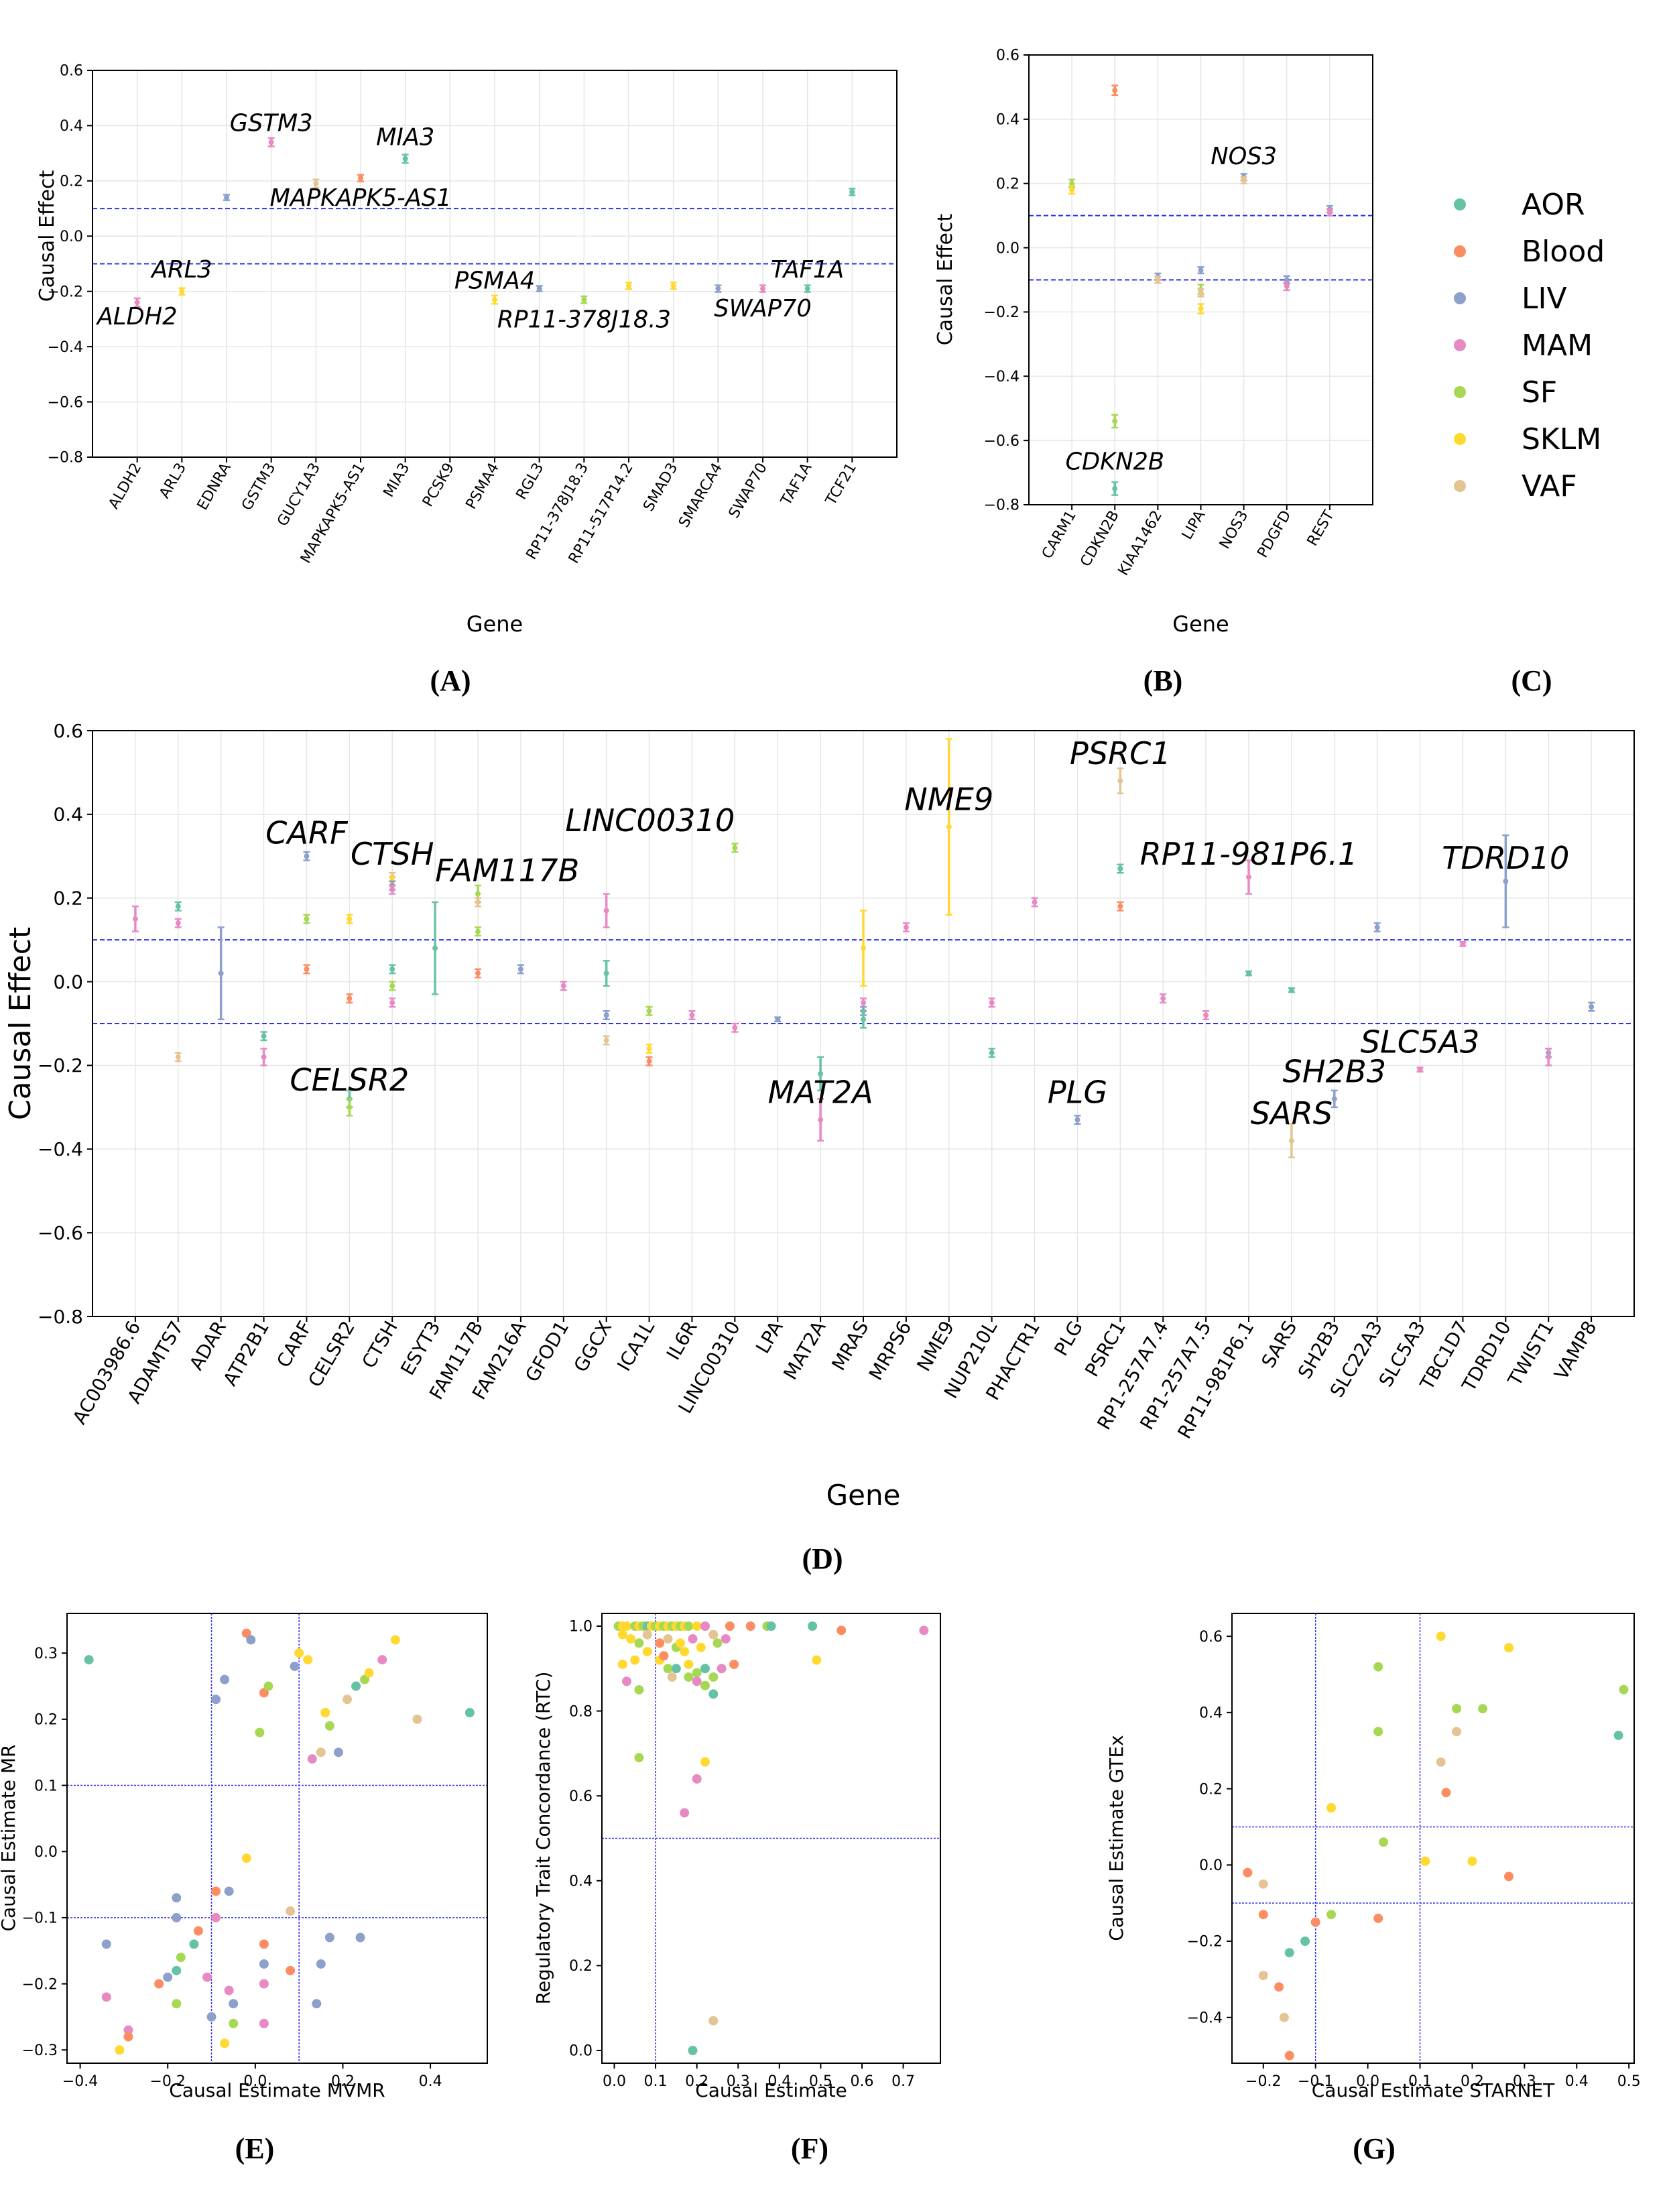 Image resolution: width=1669 pixels, height=2212 pixels. What do you see at coordinates (125, 486) in the screenshot?
I see `x-tick-label: ALDH2` at bounding box center [125, 486].